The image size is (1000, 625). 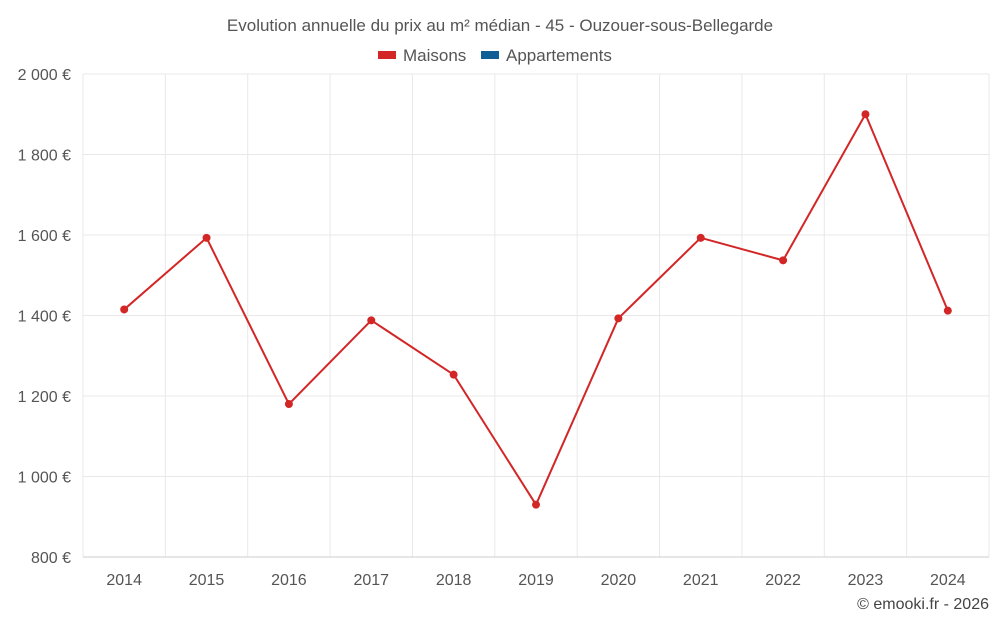 I want to click on data-point-2018, so click(x=453, y=374).